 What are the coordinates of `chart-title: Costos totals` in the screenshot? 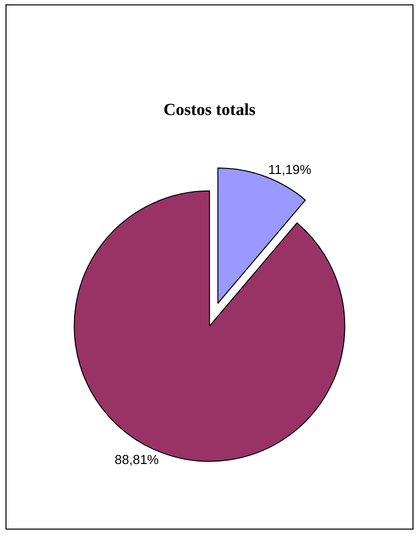 It's located at (209, 109).